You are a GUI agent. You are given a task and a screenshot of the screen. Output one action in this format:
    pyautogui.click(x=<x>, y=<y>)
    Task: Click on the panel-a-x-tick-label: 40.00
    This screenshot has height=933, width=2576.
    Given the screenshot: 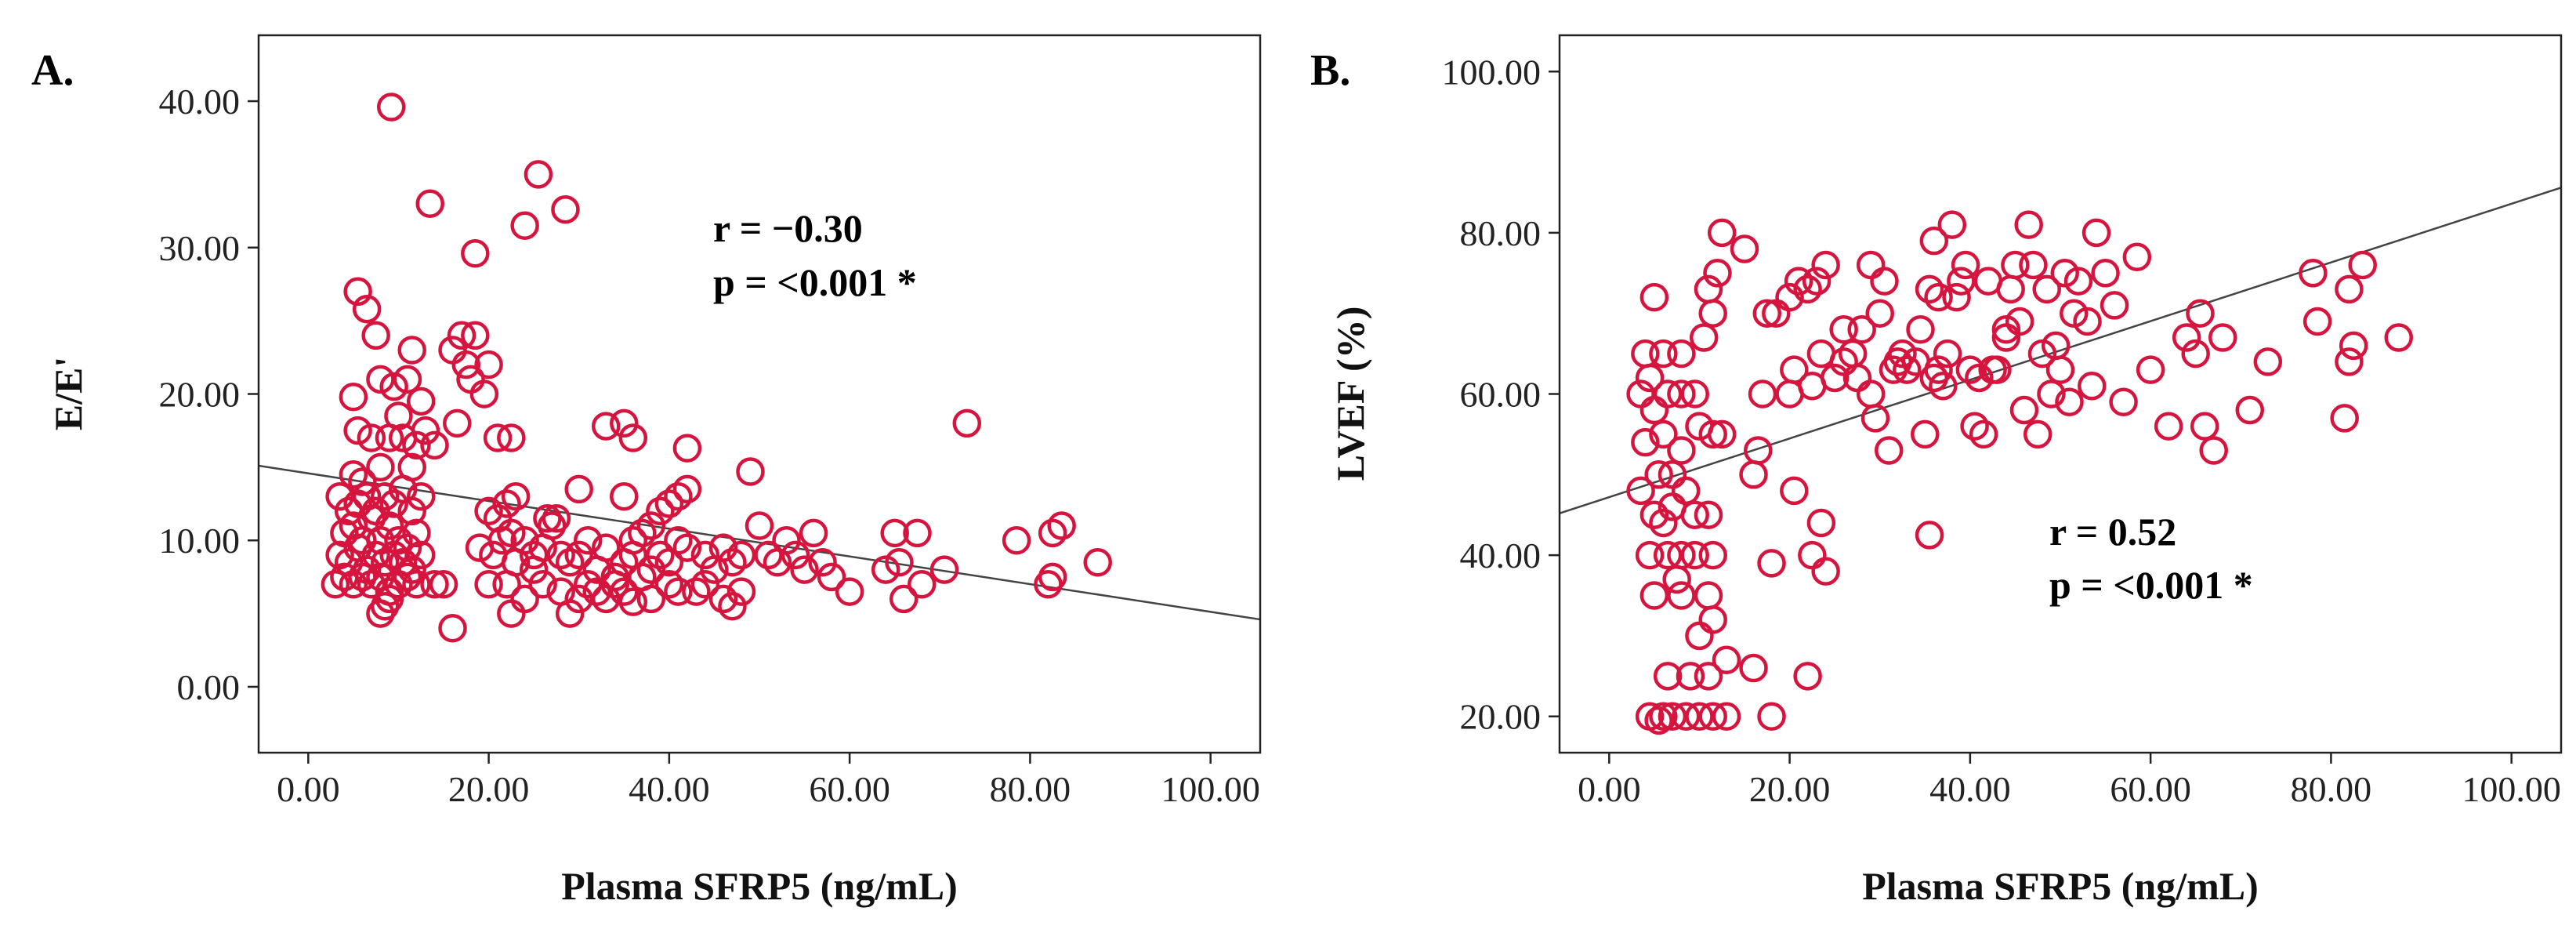 What is the action you would take?
    pyautogui.click(x=669, y=789)
    